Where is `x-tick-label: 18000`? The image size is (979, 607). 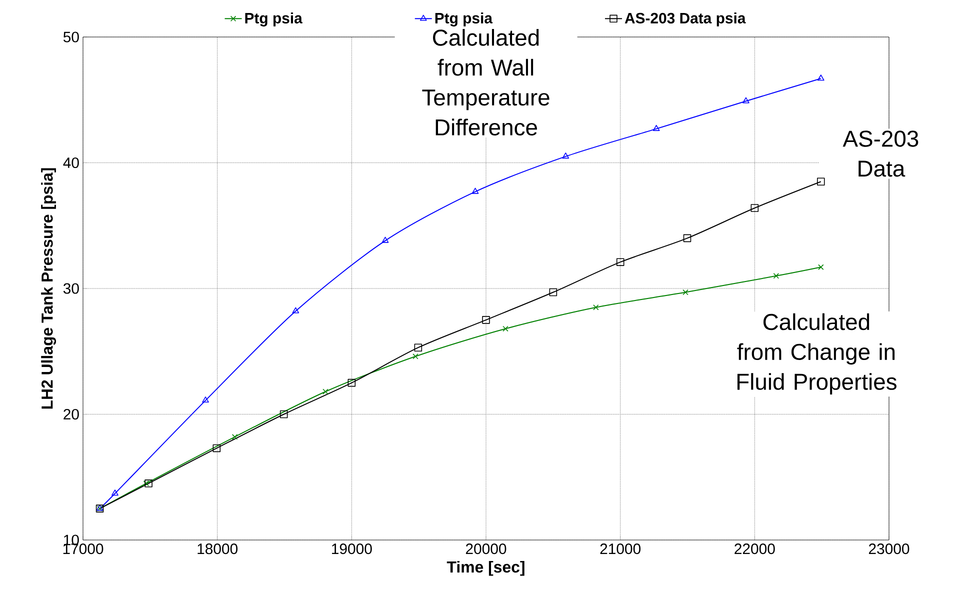 x-tick-label: 18000 is located at coordinates (218, 549).